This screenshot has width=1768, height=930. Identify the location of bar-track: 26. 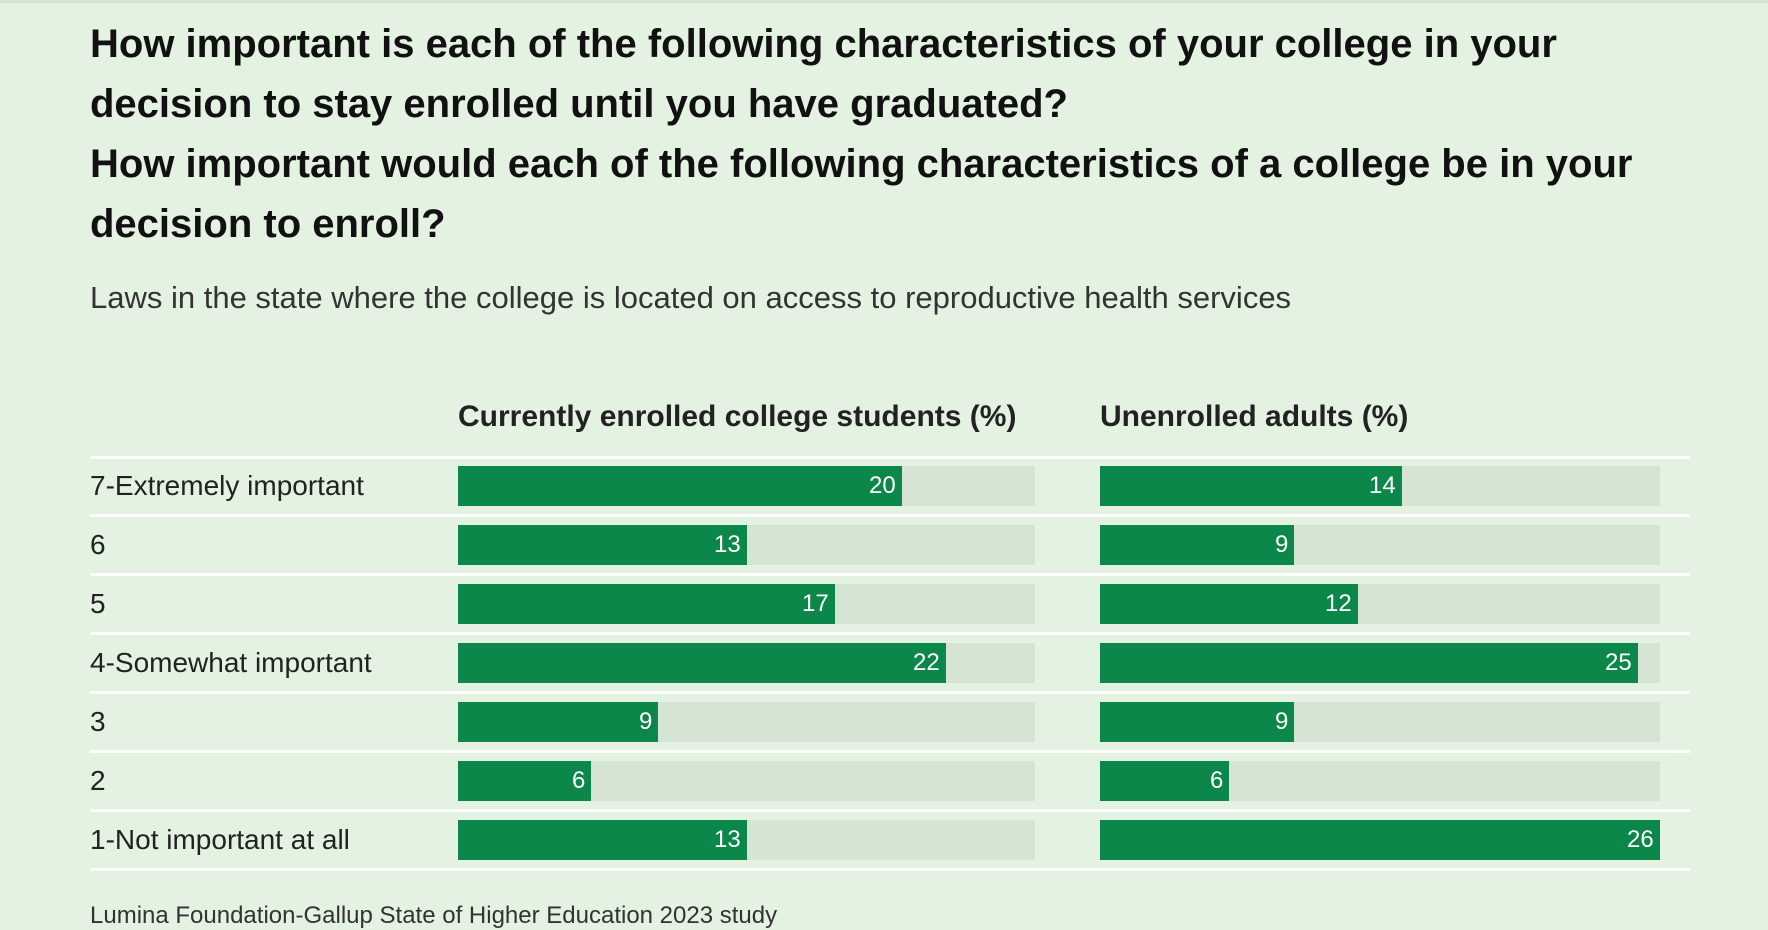
(1380, 840).